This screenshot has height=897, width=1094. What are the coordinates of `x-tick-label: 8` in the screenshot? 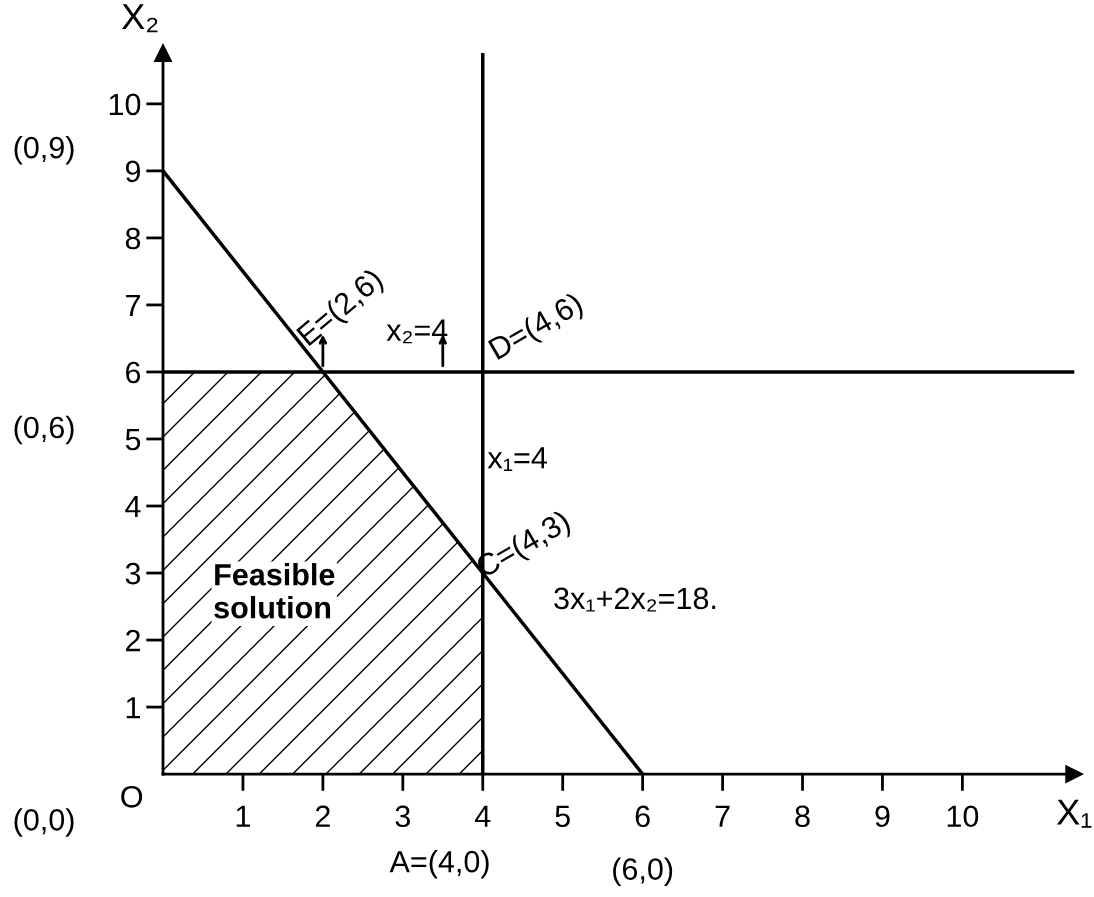 It's located at (802, 816).